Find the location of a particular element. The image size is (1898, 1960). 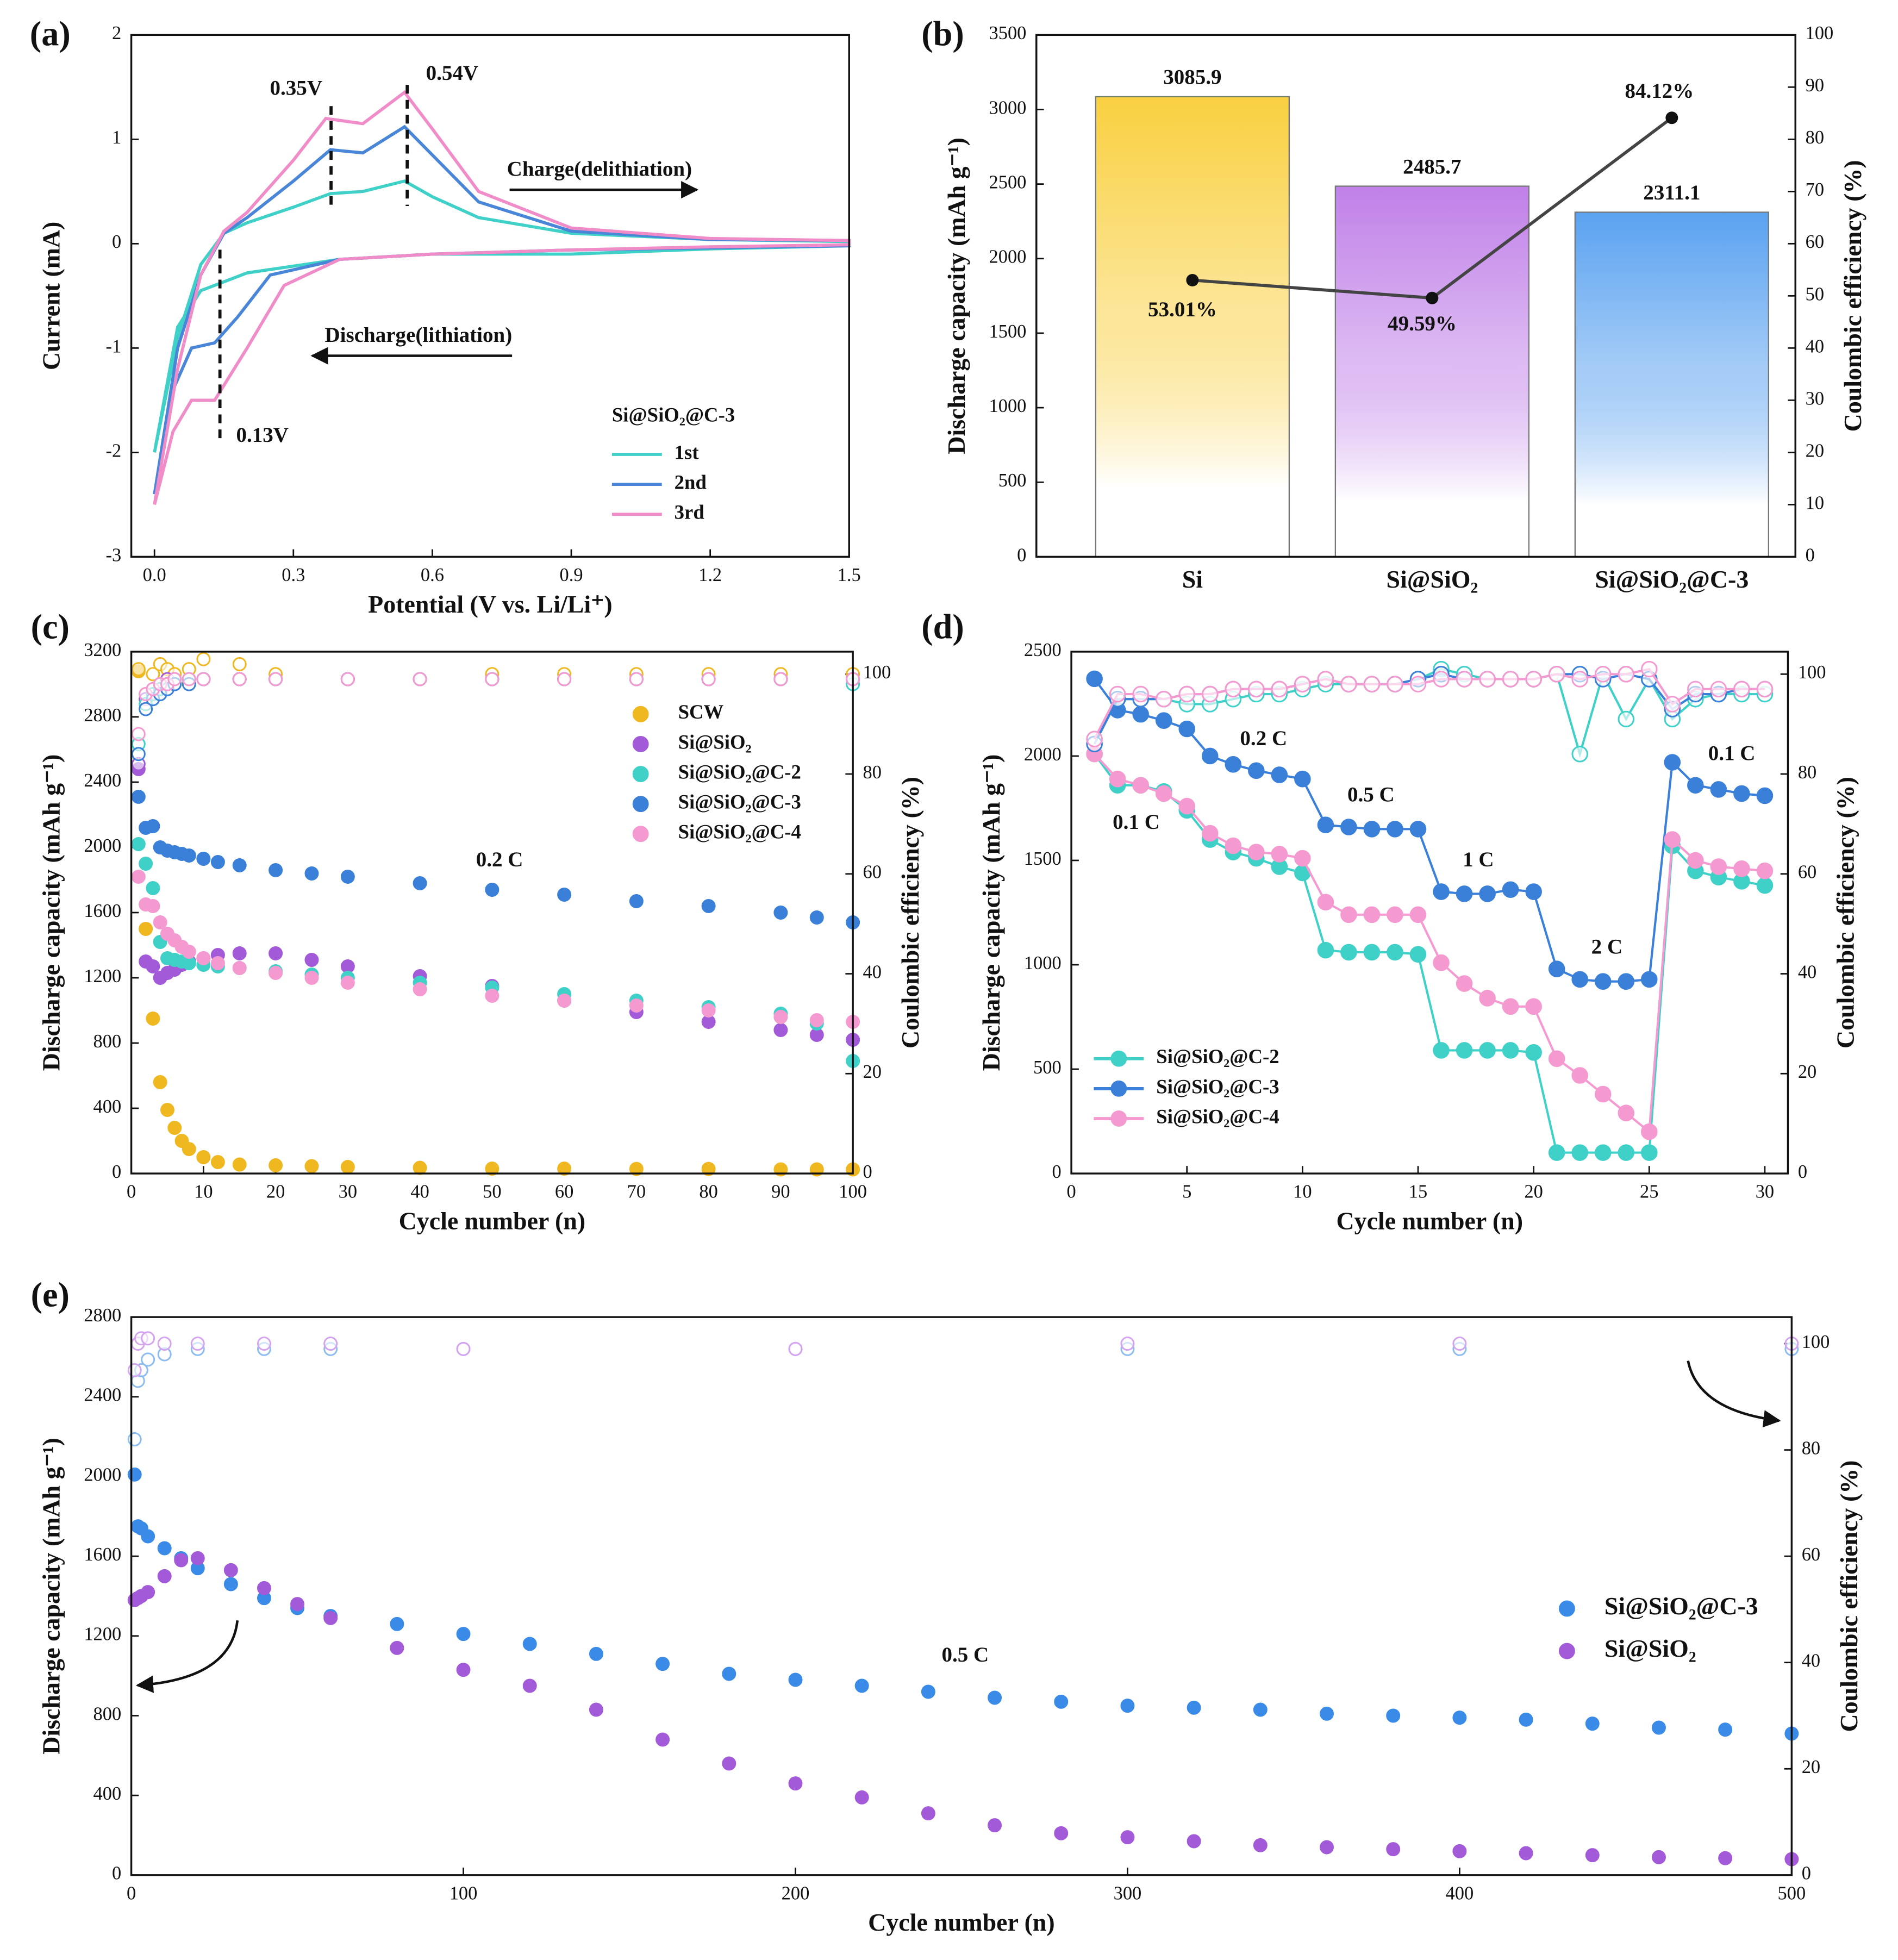

y-tick-label: 500 is located at coordinates (1047, 1067).